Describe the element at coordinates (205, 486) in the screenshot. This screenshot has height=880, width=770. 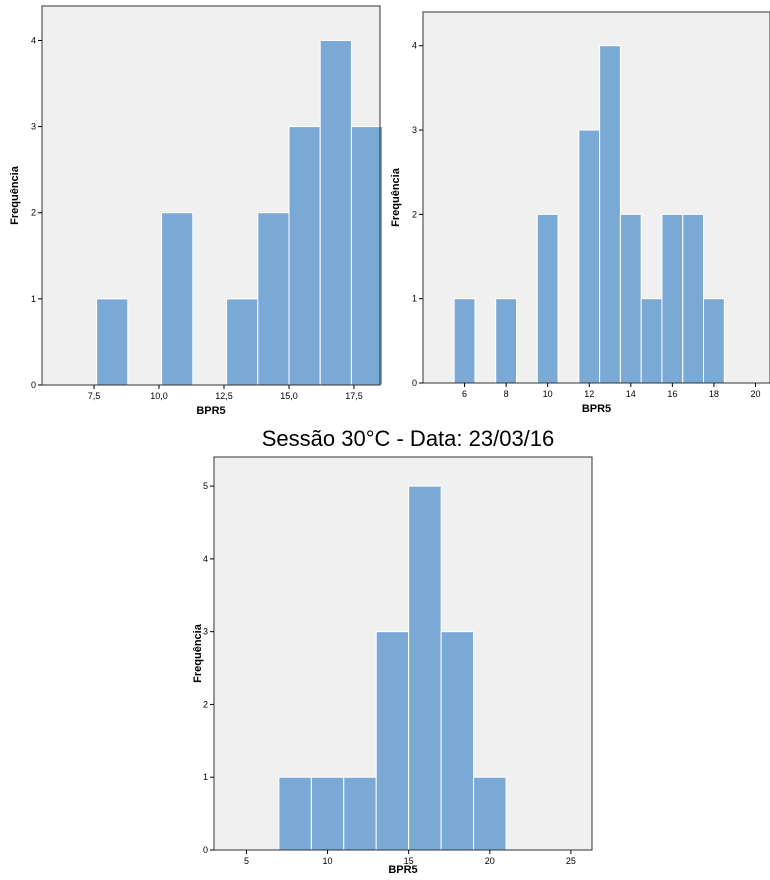
I see `y-tick-label: 5` at that location.